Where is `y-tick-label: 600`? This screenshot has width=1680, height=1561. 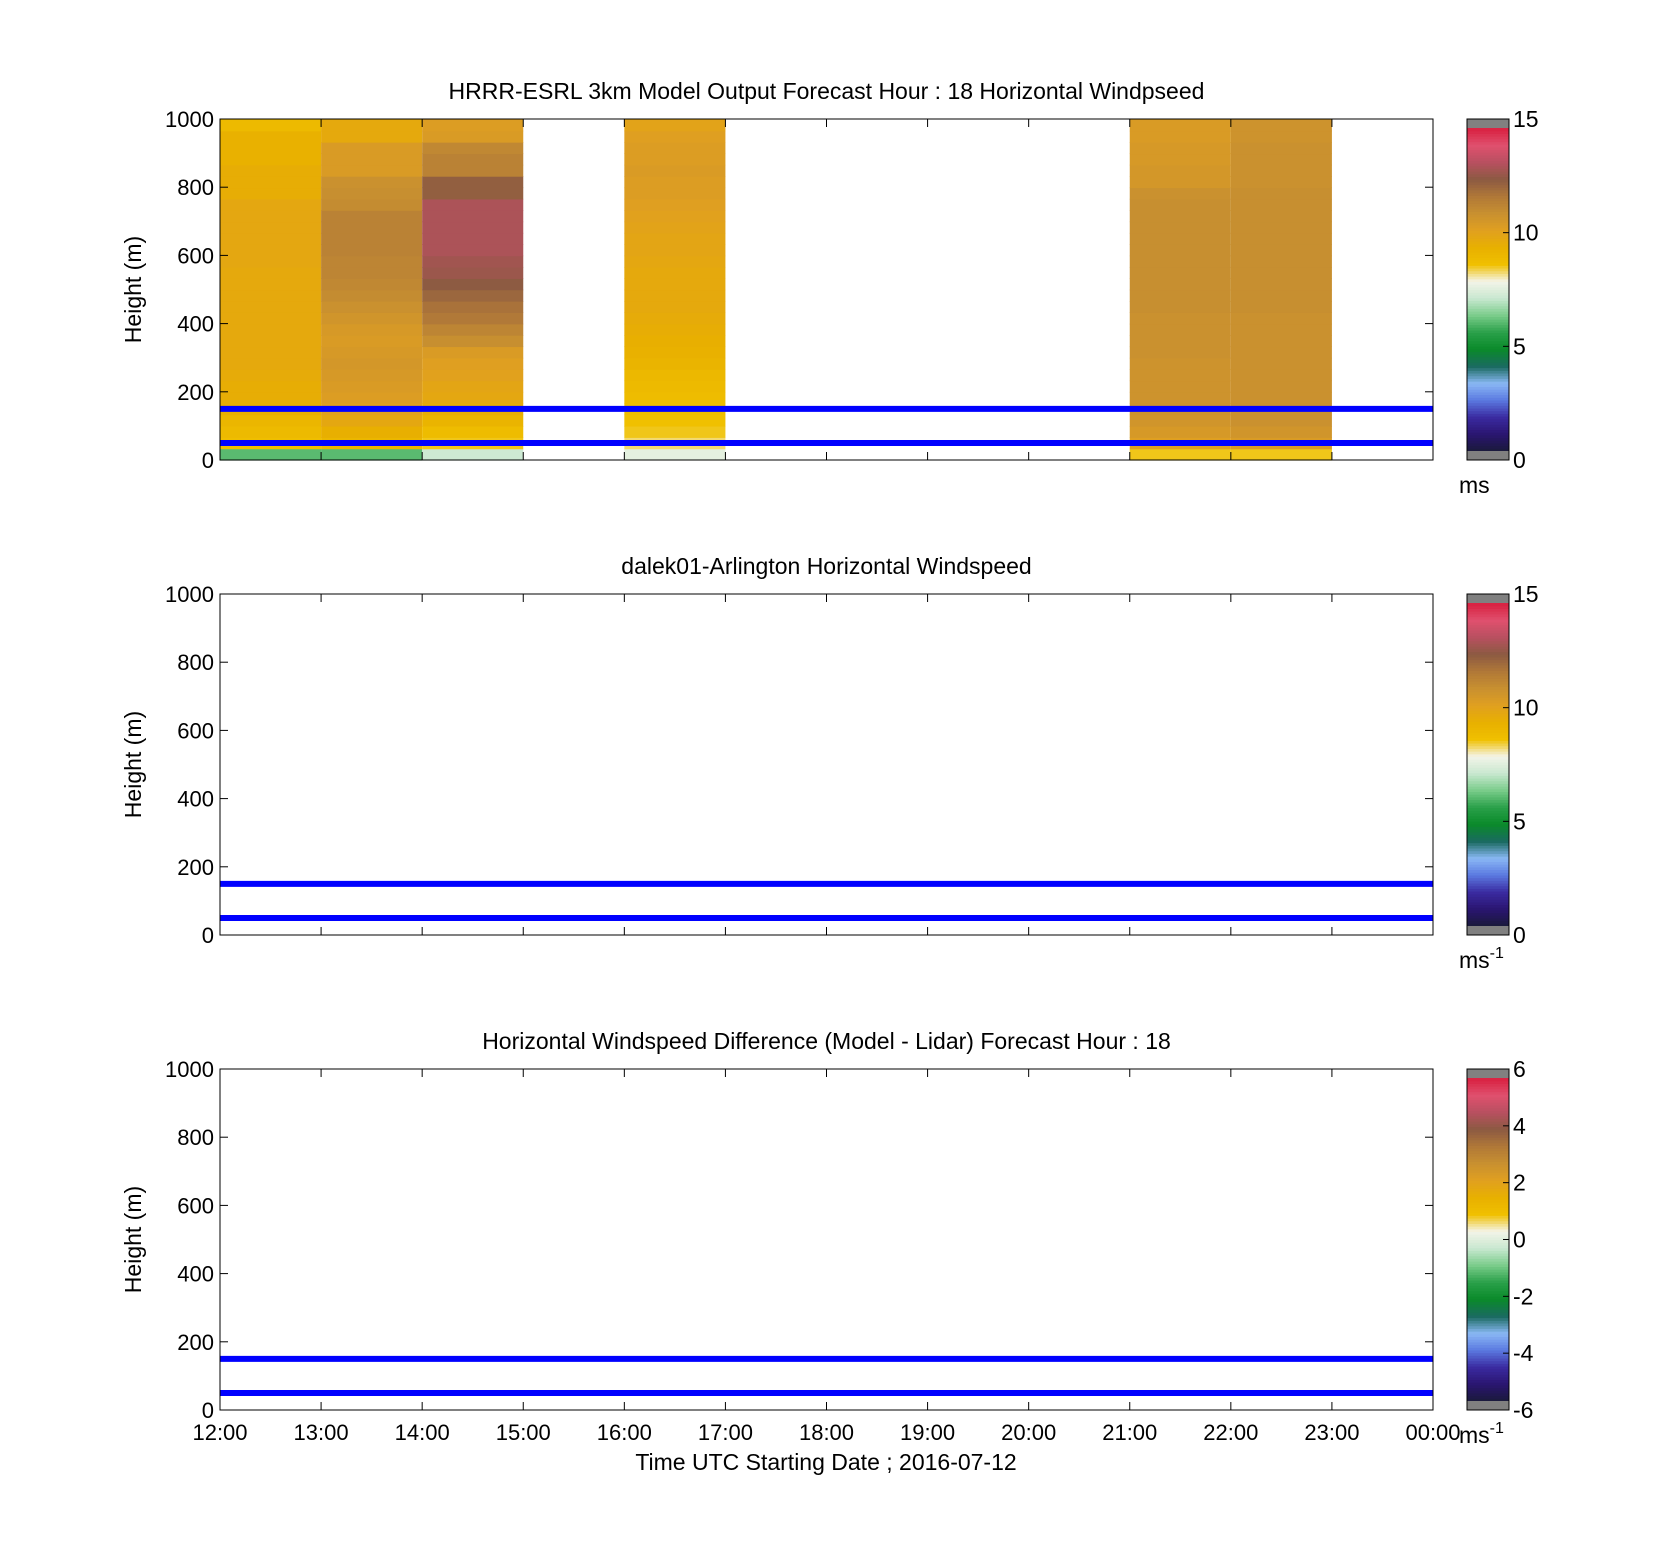
y-tick-label: 600 is located at coordinates (195, 730).